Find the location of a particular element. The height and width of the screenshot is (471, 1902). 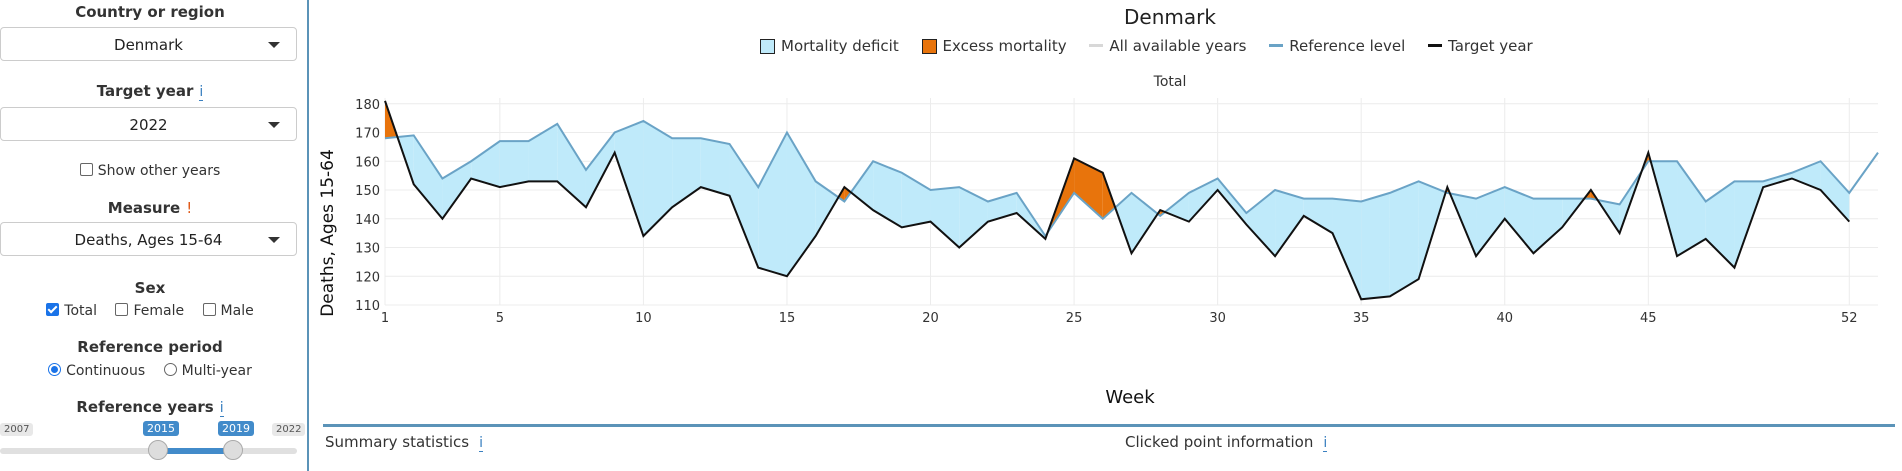

legend-label: Excess mortality is located at coordinates (1004, 46).